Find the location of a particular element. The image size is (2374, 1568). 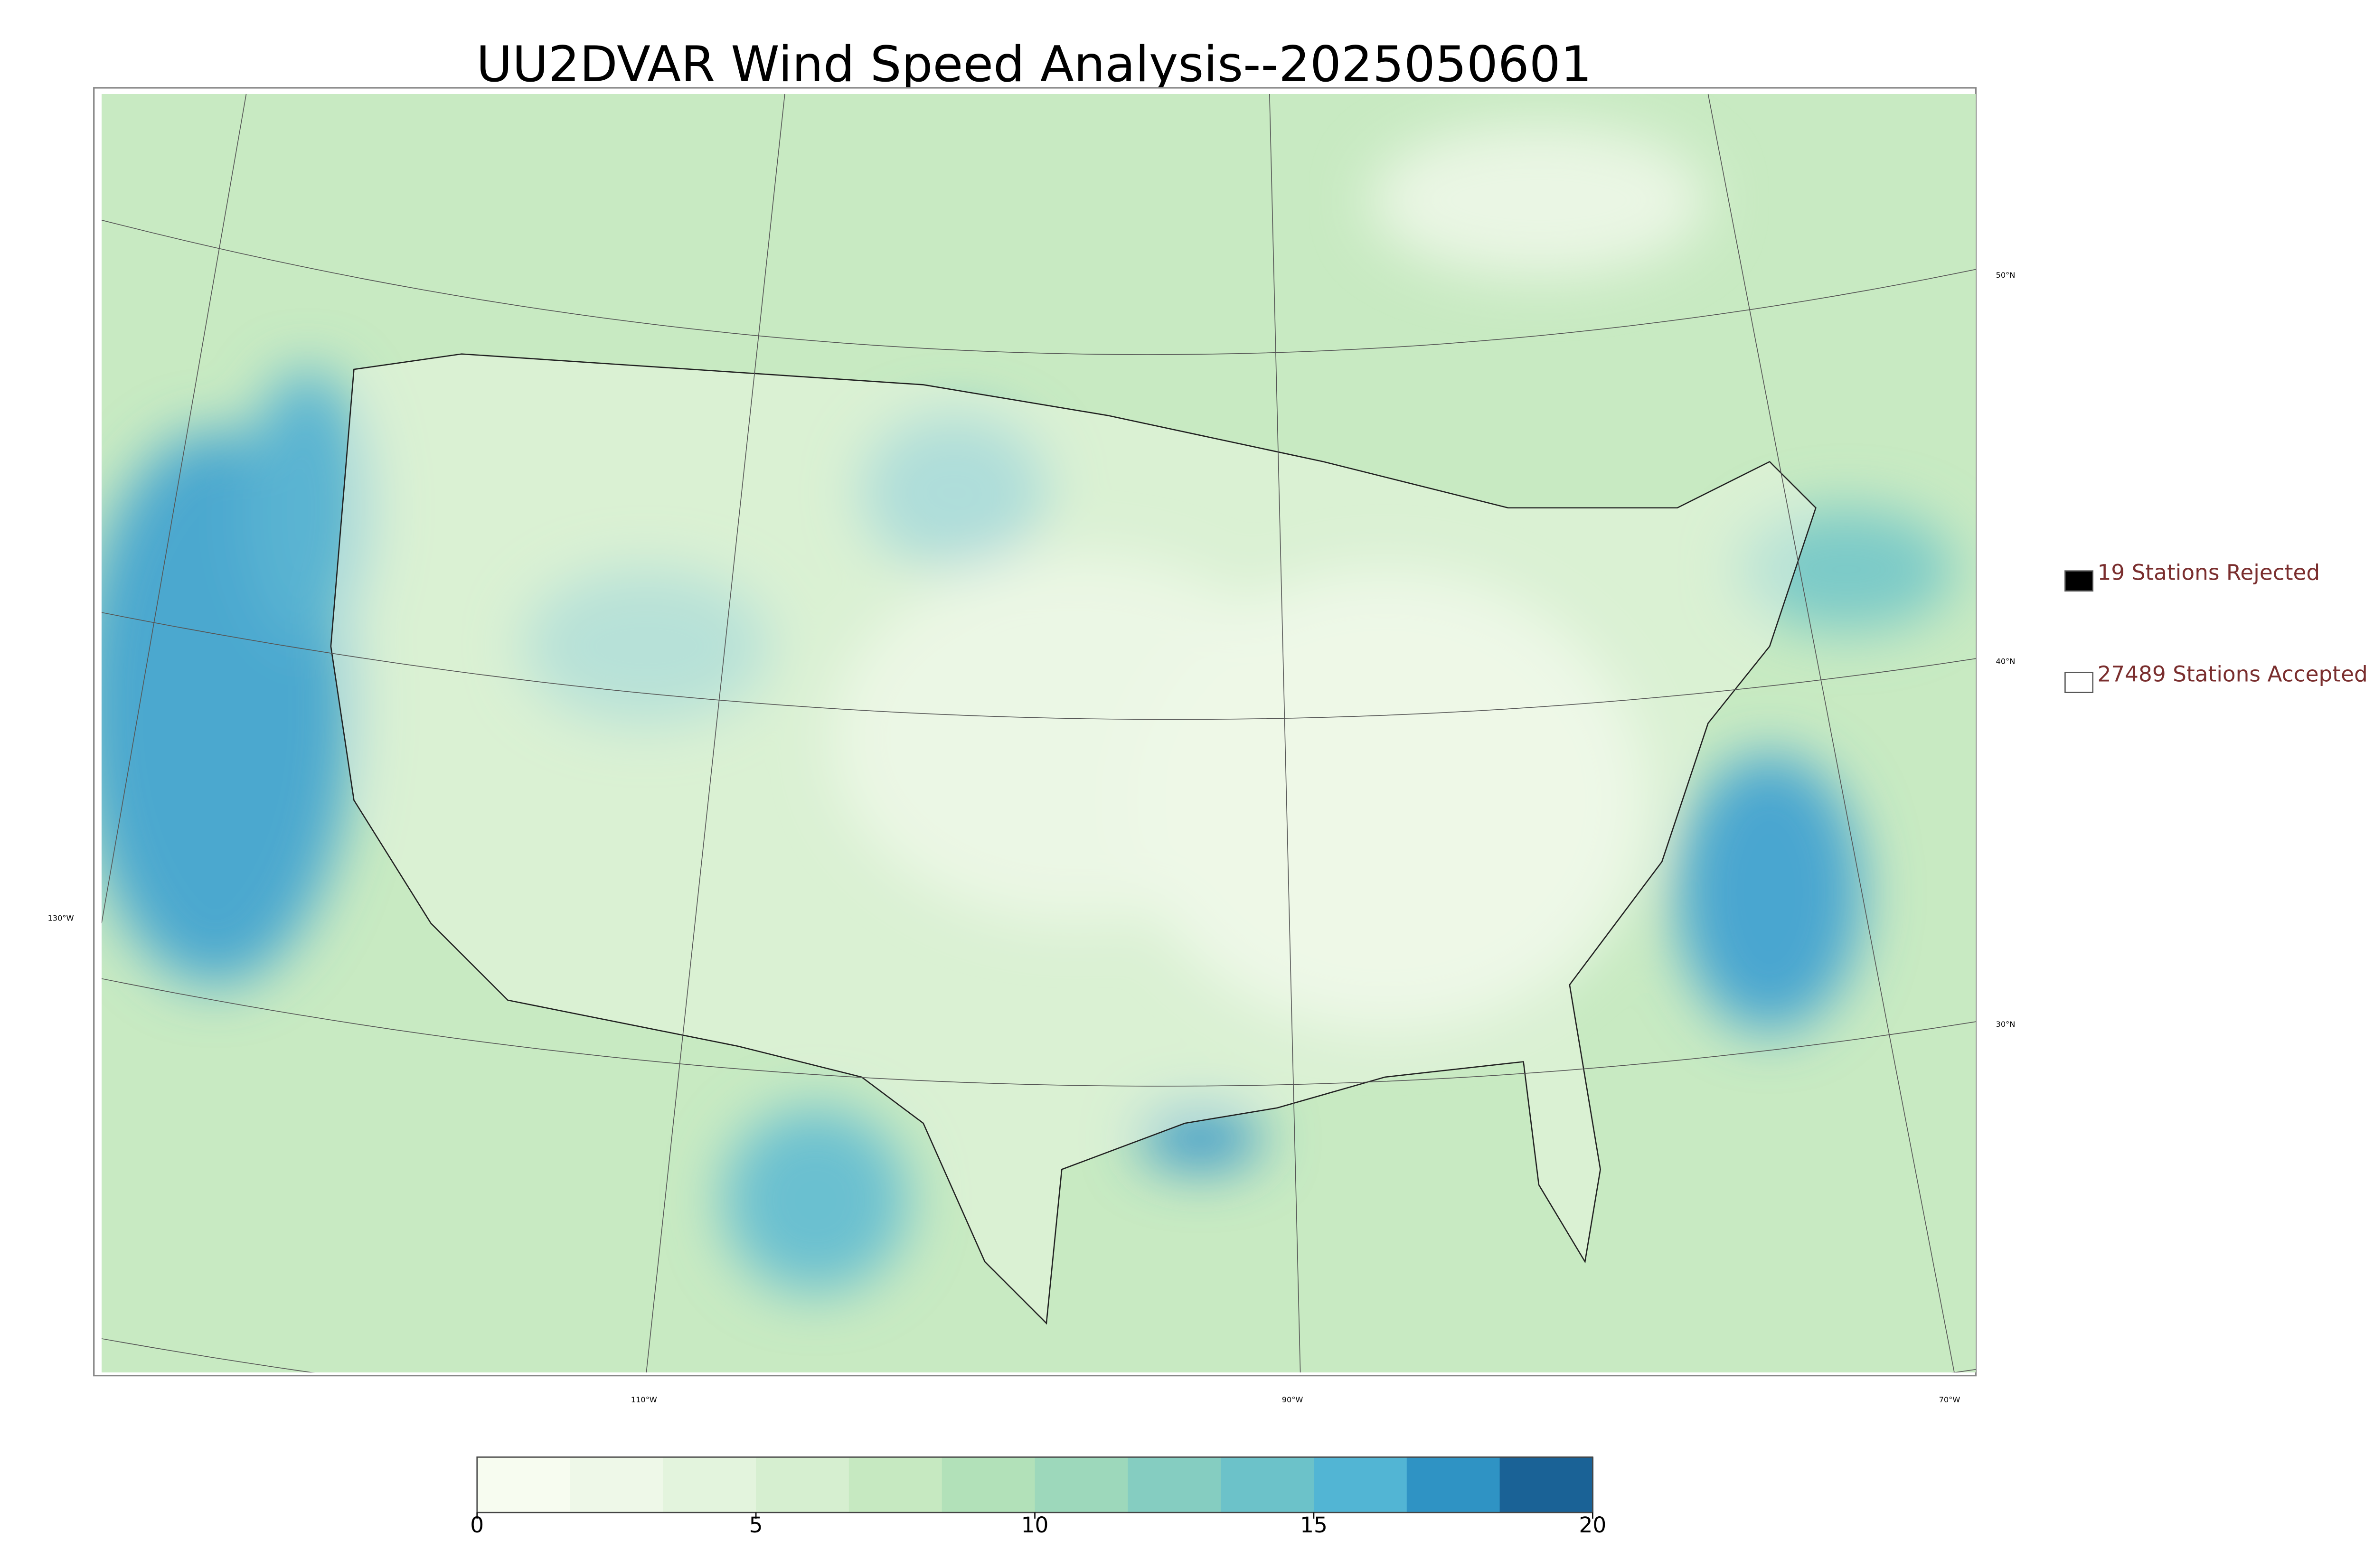

lon-label: 90°W is located at coordinates (1292, 1400).